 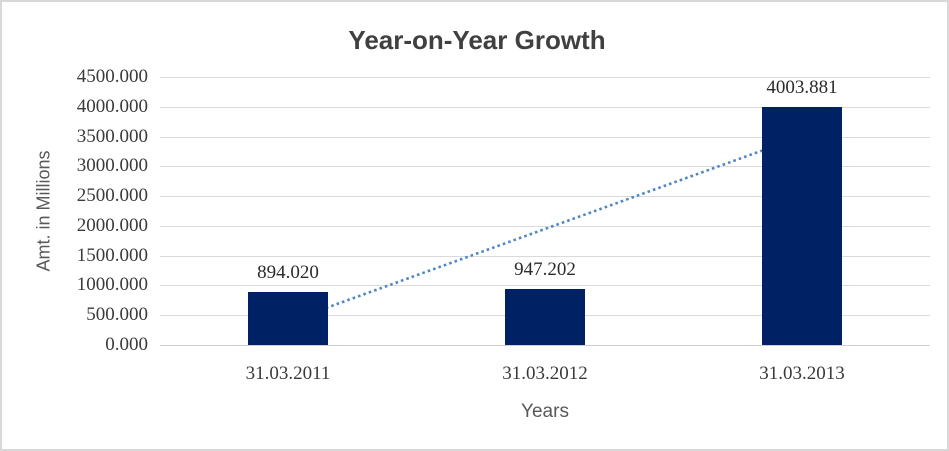 What do you see at coordinates (802, 226) in the screenshot?
I see `bar-31.03.2013` at bounding box center [802, 226].